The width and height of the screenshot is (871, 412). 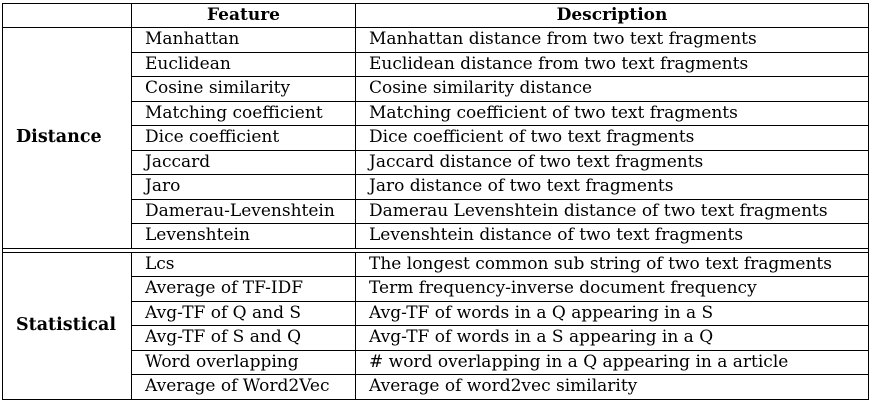 I want to click on description-cell: Jaccard distance of two text fragments, so click(x=612, y=162).